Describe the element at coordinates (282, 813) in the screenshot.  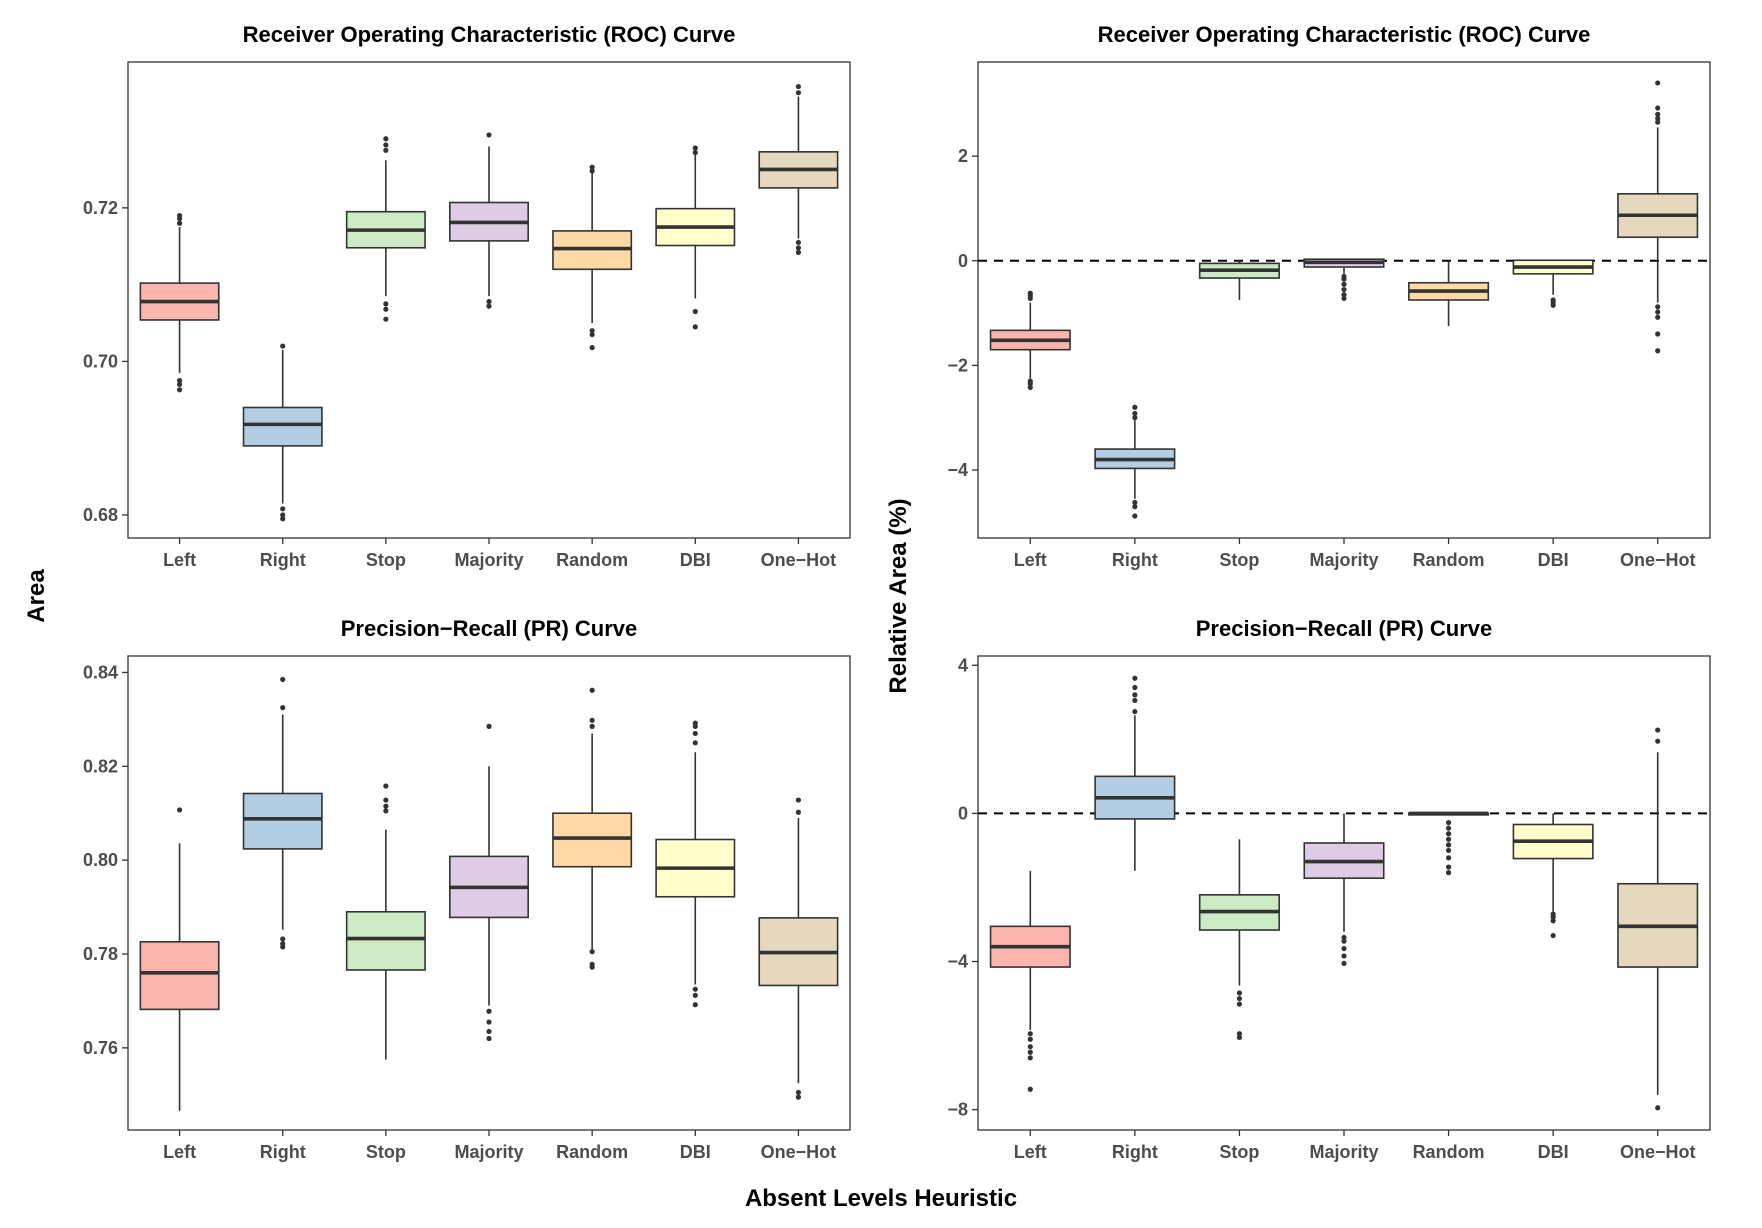
I see `box-right` at that location.